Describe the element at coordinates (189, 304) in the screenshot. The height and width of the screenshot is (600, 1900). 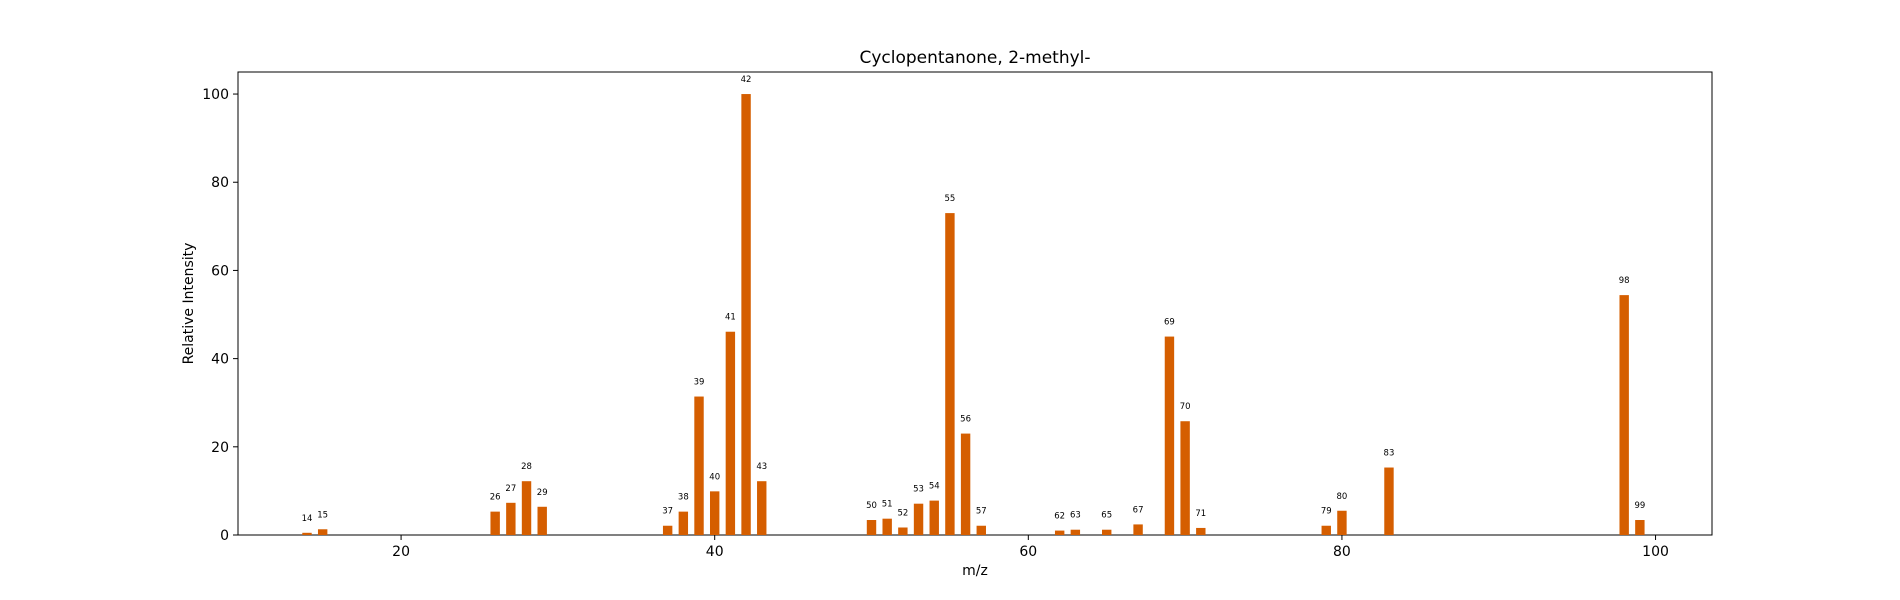
I see `y-axis-label: Relative Intensity` at that location.